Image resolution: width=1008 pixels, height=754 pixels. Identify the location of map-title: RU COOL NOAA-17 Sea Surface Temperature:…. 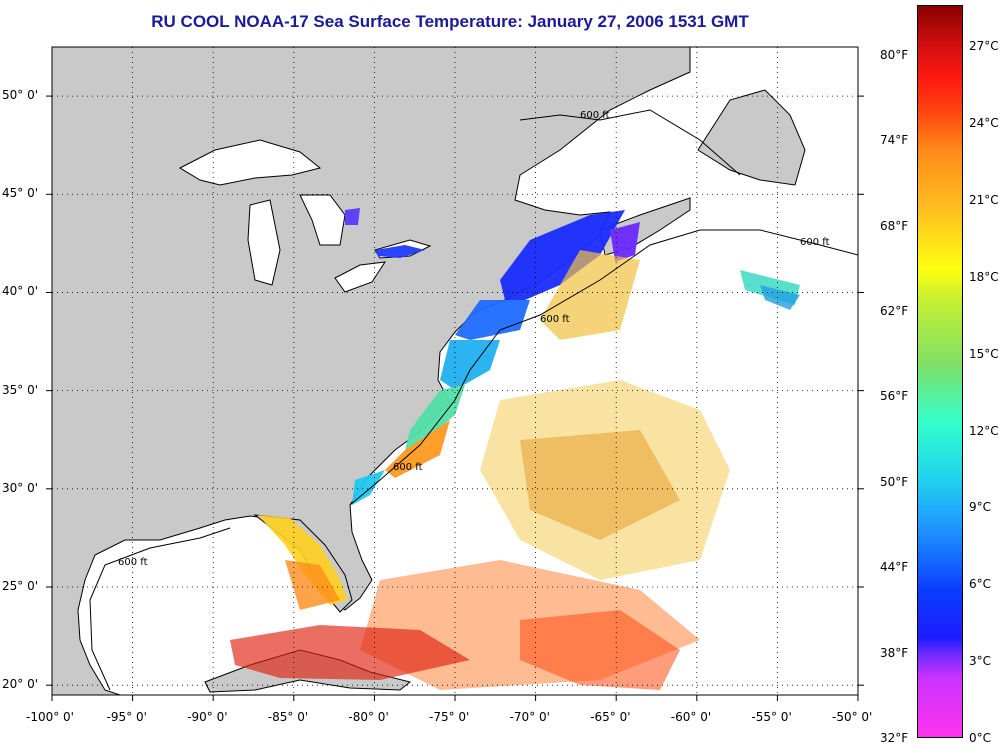
(450, 21).